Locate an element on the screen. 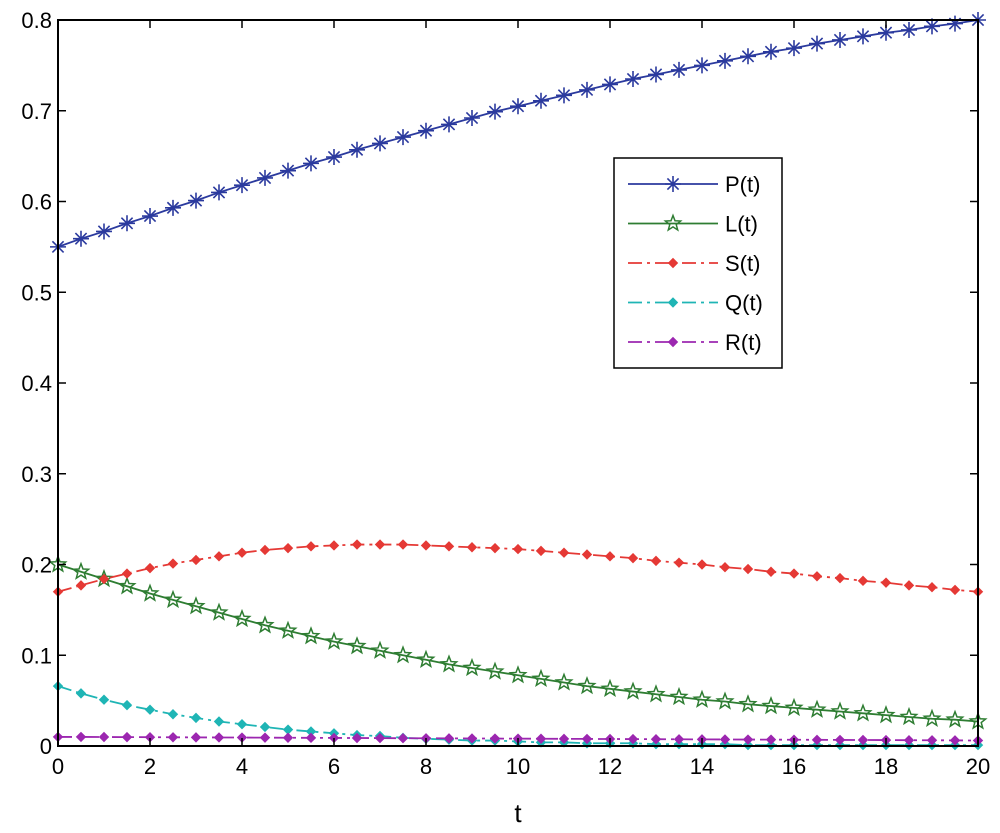 Image resolution: width=1000 pixels, height=833 pixels. y-tick-label: 0.7 is located at coordinates (36, 111).